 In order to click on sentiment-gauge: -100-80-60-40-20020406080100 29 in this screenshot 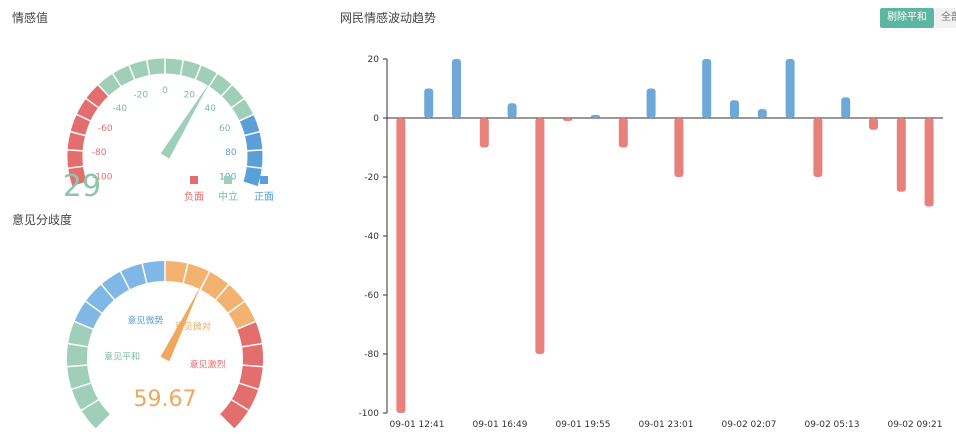, I will do `click(163, 131)`.